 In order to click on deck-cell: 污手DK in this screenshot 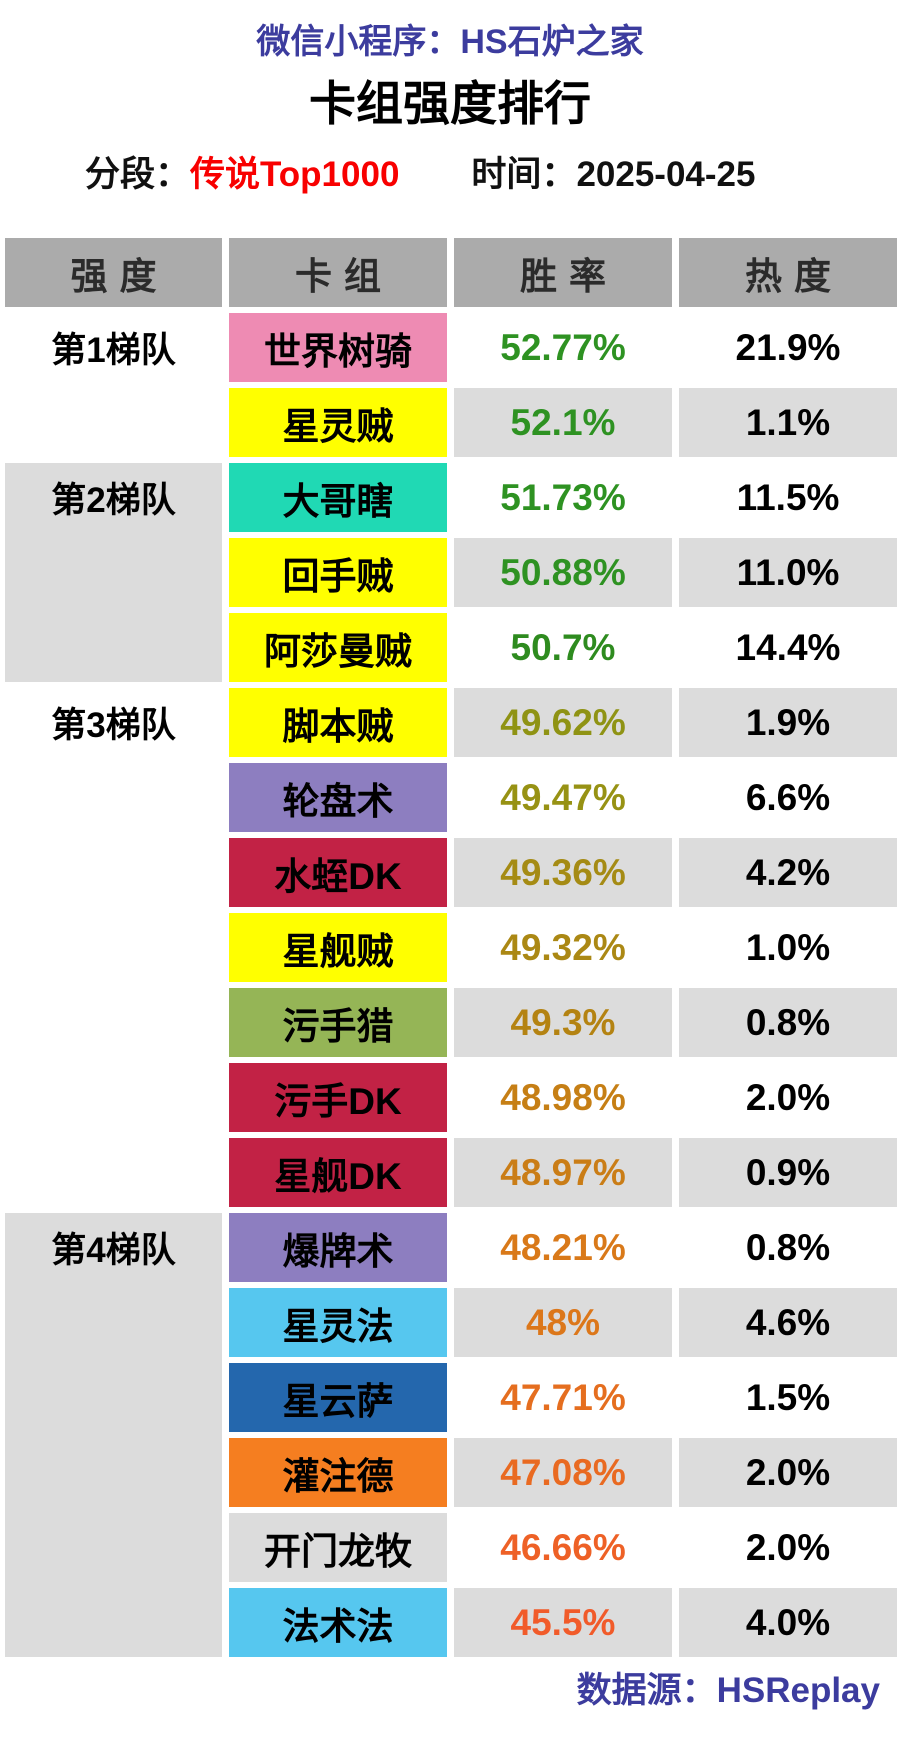, I will do `click(338, 1097)`.